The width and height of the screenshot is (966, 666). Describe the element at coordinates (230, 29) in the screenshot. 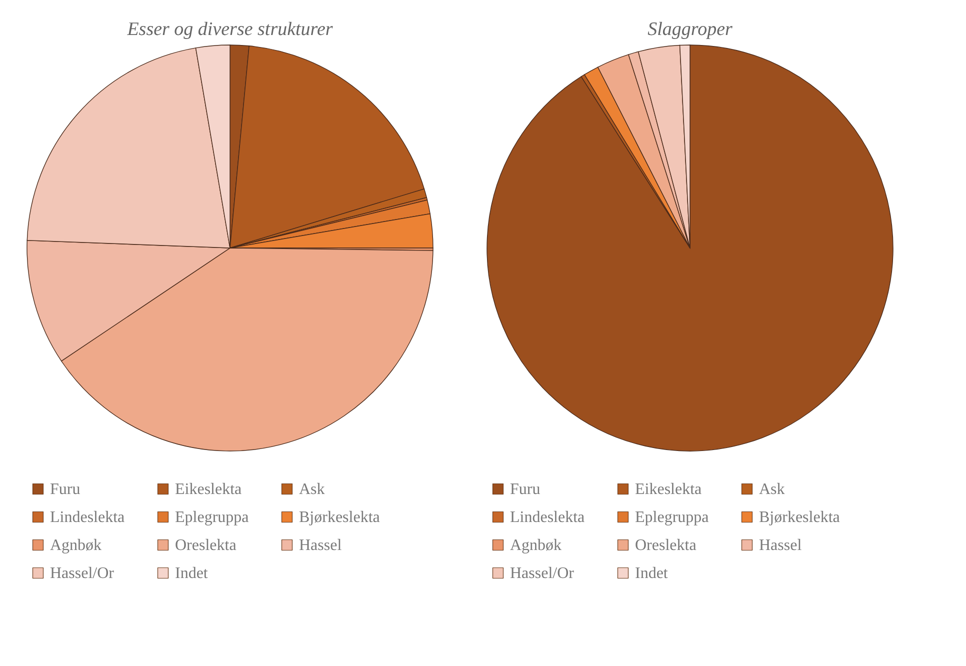

I see `chart-title: Esser og diverse strukturer` at that location.